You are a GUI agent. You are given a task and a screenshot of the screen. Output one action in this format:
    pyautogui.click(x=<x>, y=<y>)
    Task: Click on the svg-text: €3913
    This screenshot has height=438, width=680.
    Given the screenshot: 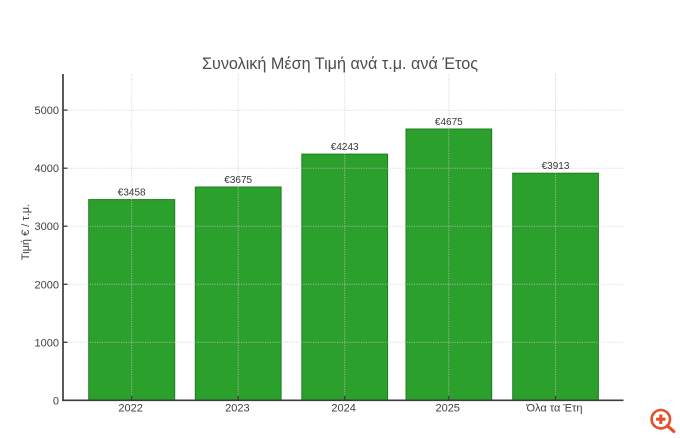 What is the action you would take?
    pyautogui.click(x=556, y=166)
    